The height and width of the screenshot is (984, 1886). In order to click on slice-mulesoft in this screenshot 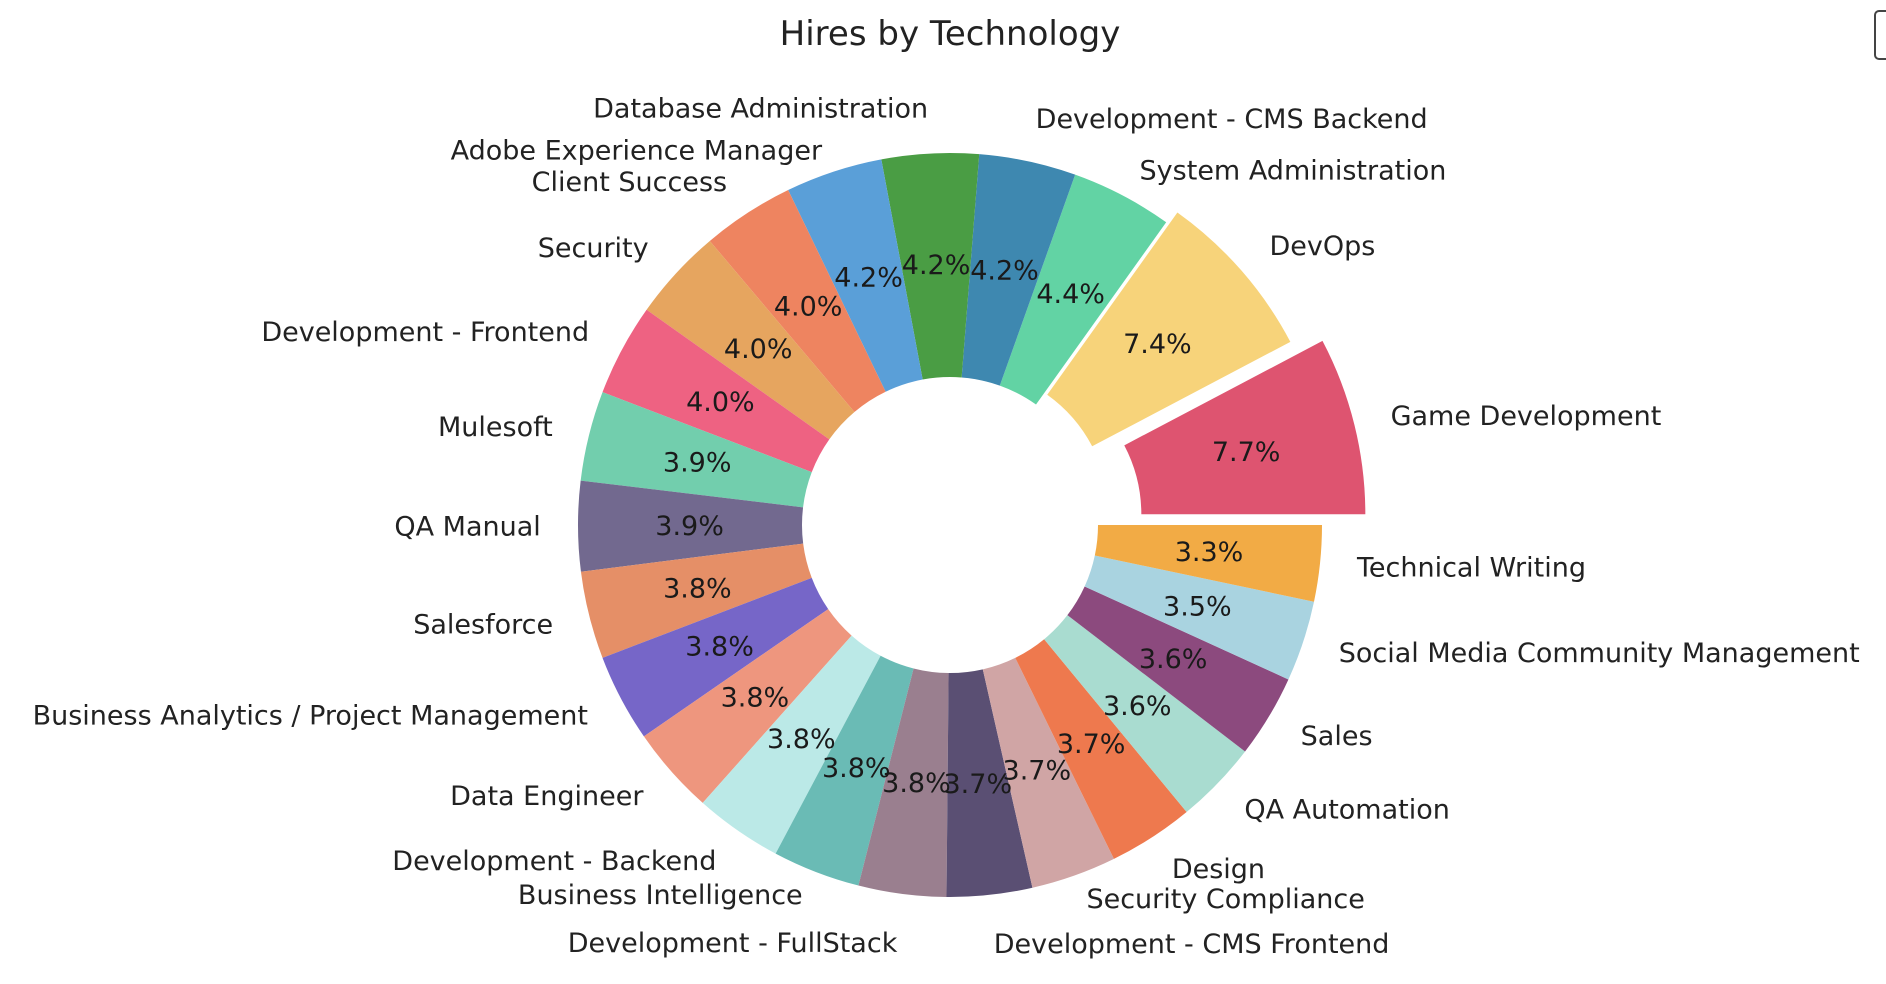, I will do `click(696, 450)`.